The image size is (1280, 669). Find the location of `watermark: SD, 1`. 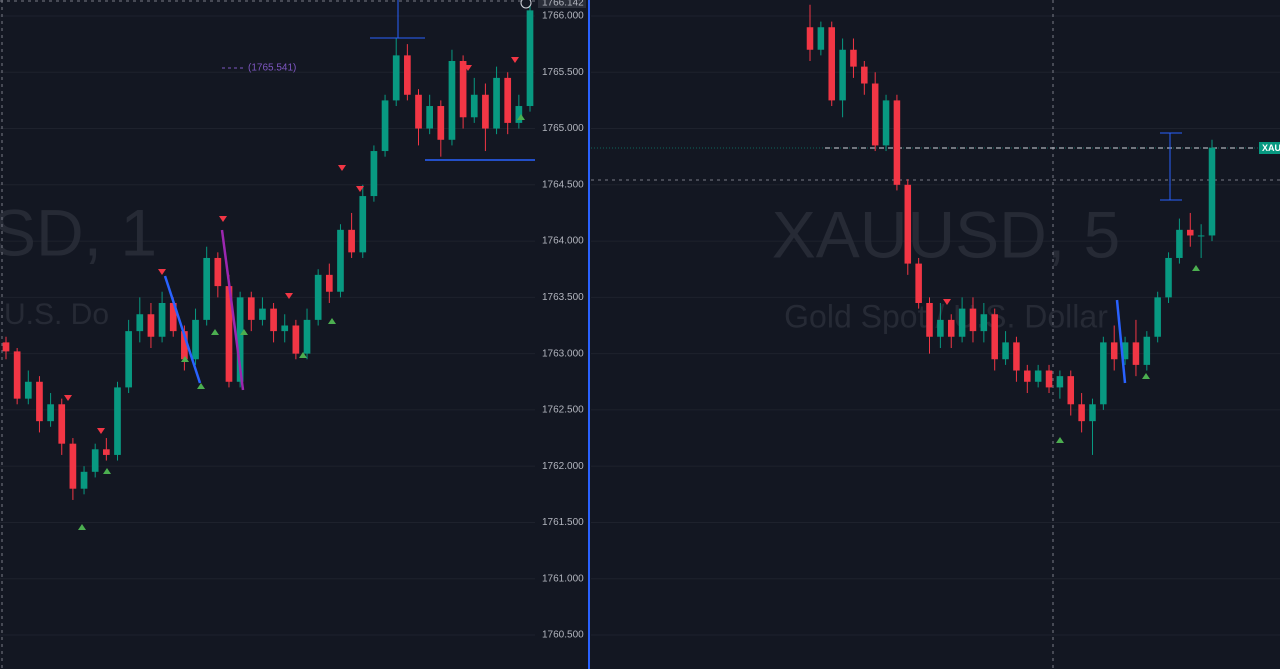

watermark: SD, 1 is located at coordinates (78, 232).